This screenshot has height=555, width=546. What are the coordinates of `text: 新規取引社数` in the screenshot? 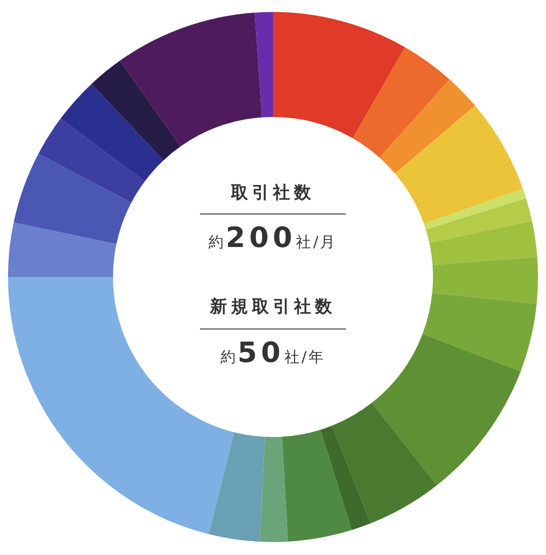 It's located at (272, 307).